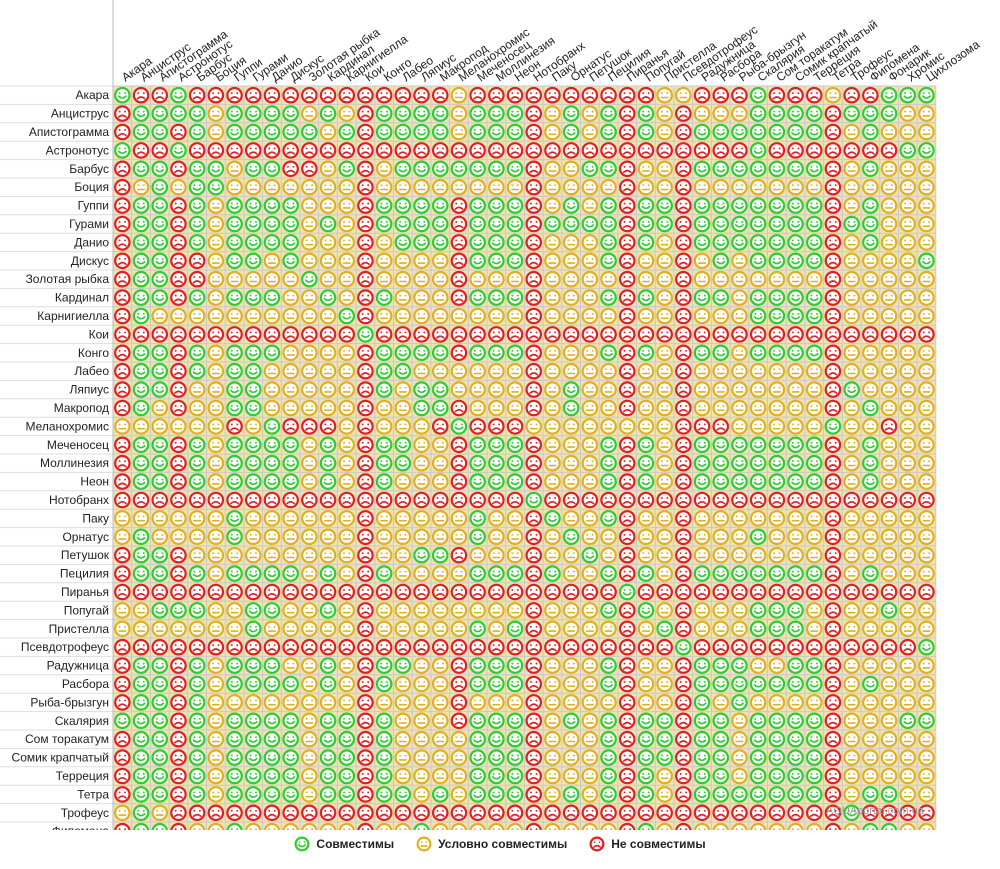 Image resolution: width=1000 pixels, height=869 pixels. What do you see at coordinates (92, 95) in the screenshot?
I see `row-label: Акара` at bounding box center [92, 95].